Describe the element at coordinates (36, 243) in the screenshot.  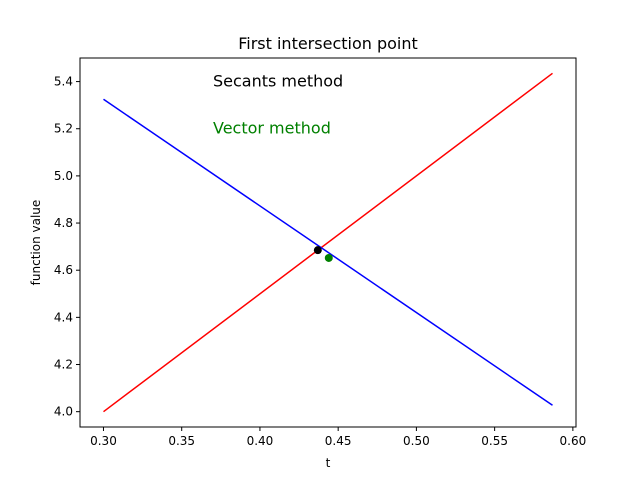
I see `y-axis-label: function value` at that location.